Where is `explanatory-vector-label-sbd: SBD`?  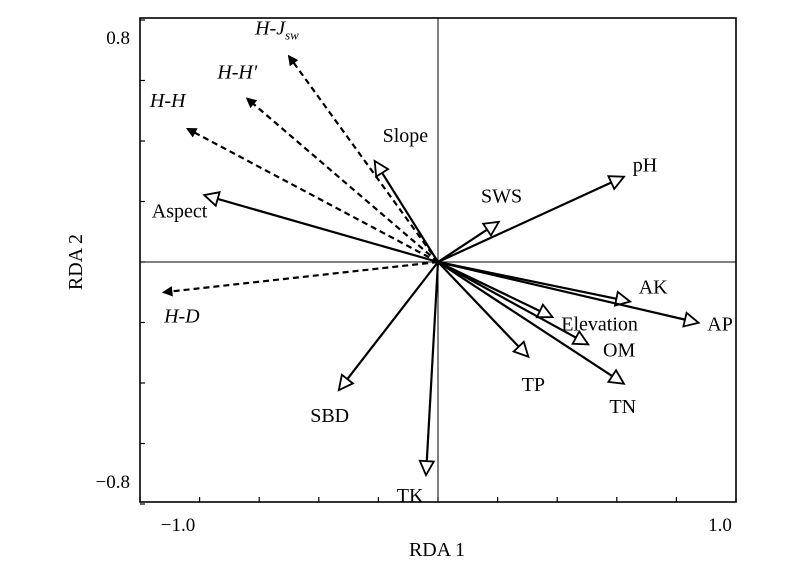 explanatory-vector-label-sbd: SBD is located at coordinates (329, 416).